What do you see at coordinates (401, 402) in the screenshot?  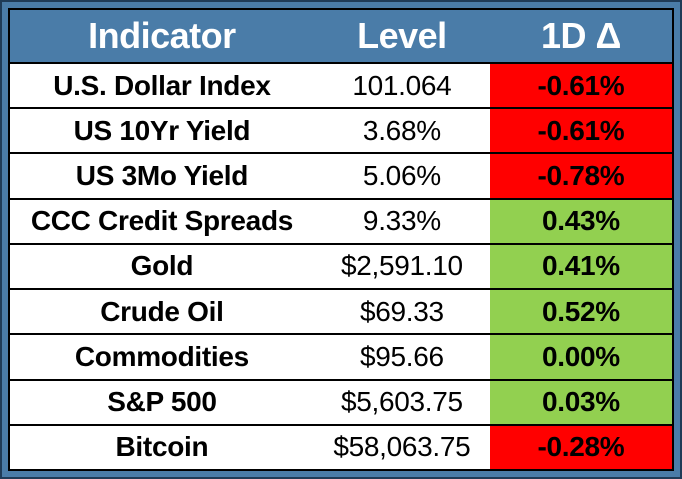 I see `level-cell: $5,603.75` at bounding box center [401, 402].